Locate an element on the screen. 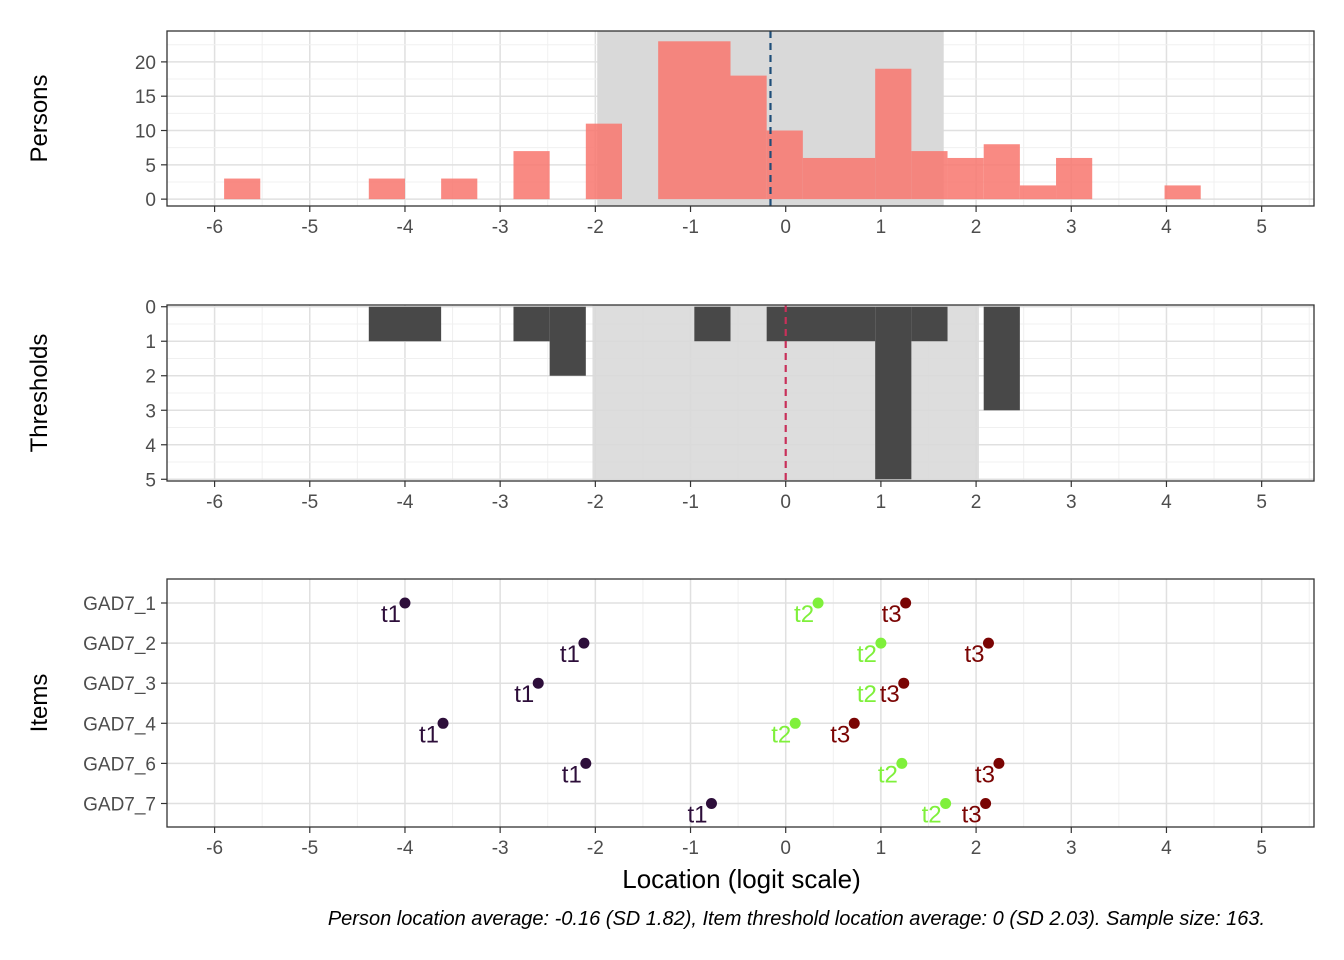 Image resolution: width=1344 pixels, height=960 pixels. thresholds-x-tick-label: 2 is located at coordinates (976, 502).